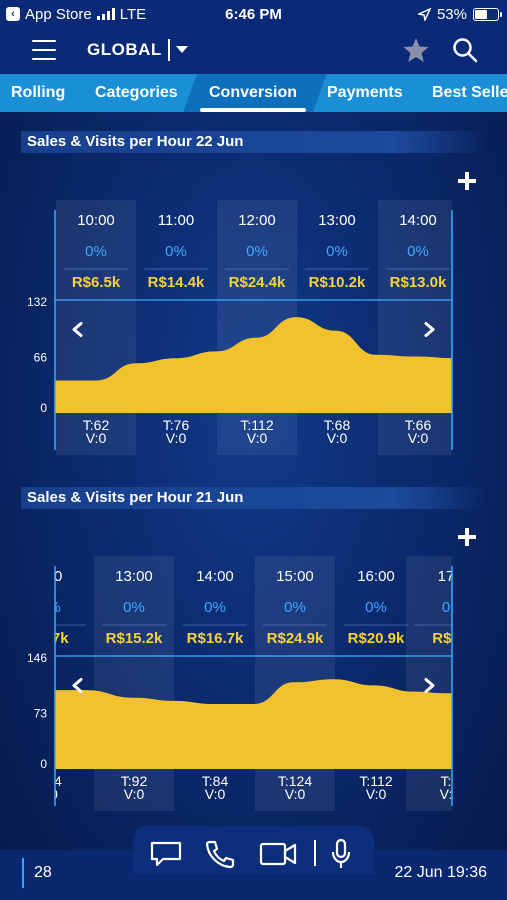 This screenshot has width=507, height=900. What do you see at coordinates (418, 282) in the screenshot?
I see `revenue-value: R$13.0k` at bounding box center [418, 282].